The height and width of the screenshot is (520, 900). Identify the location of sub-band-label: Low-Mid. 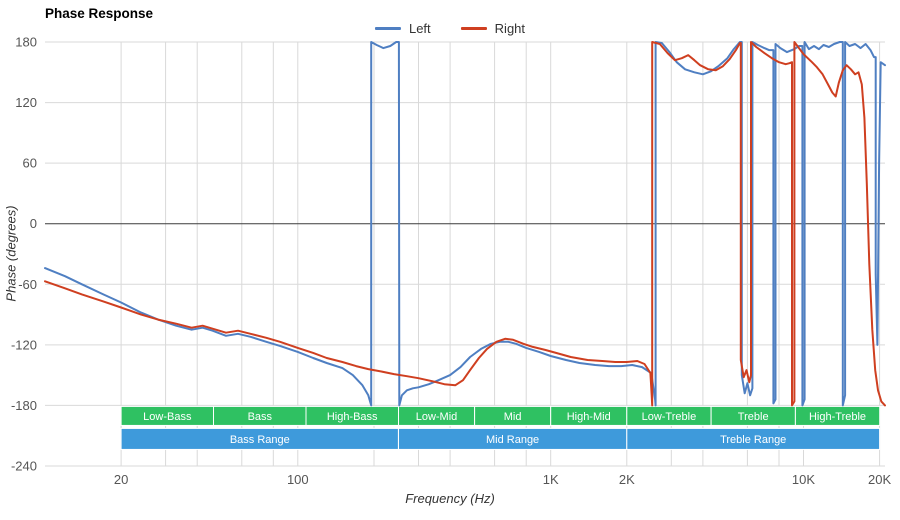
(437, 417).